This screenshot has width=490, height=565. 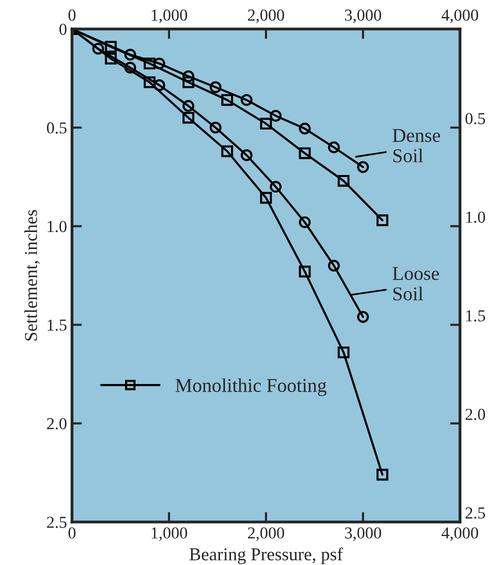 I want to click on annotation: Loose Soil, so click(x=415, y=283).